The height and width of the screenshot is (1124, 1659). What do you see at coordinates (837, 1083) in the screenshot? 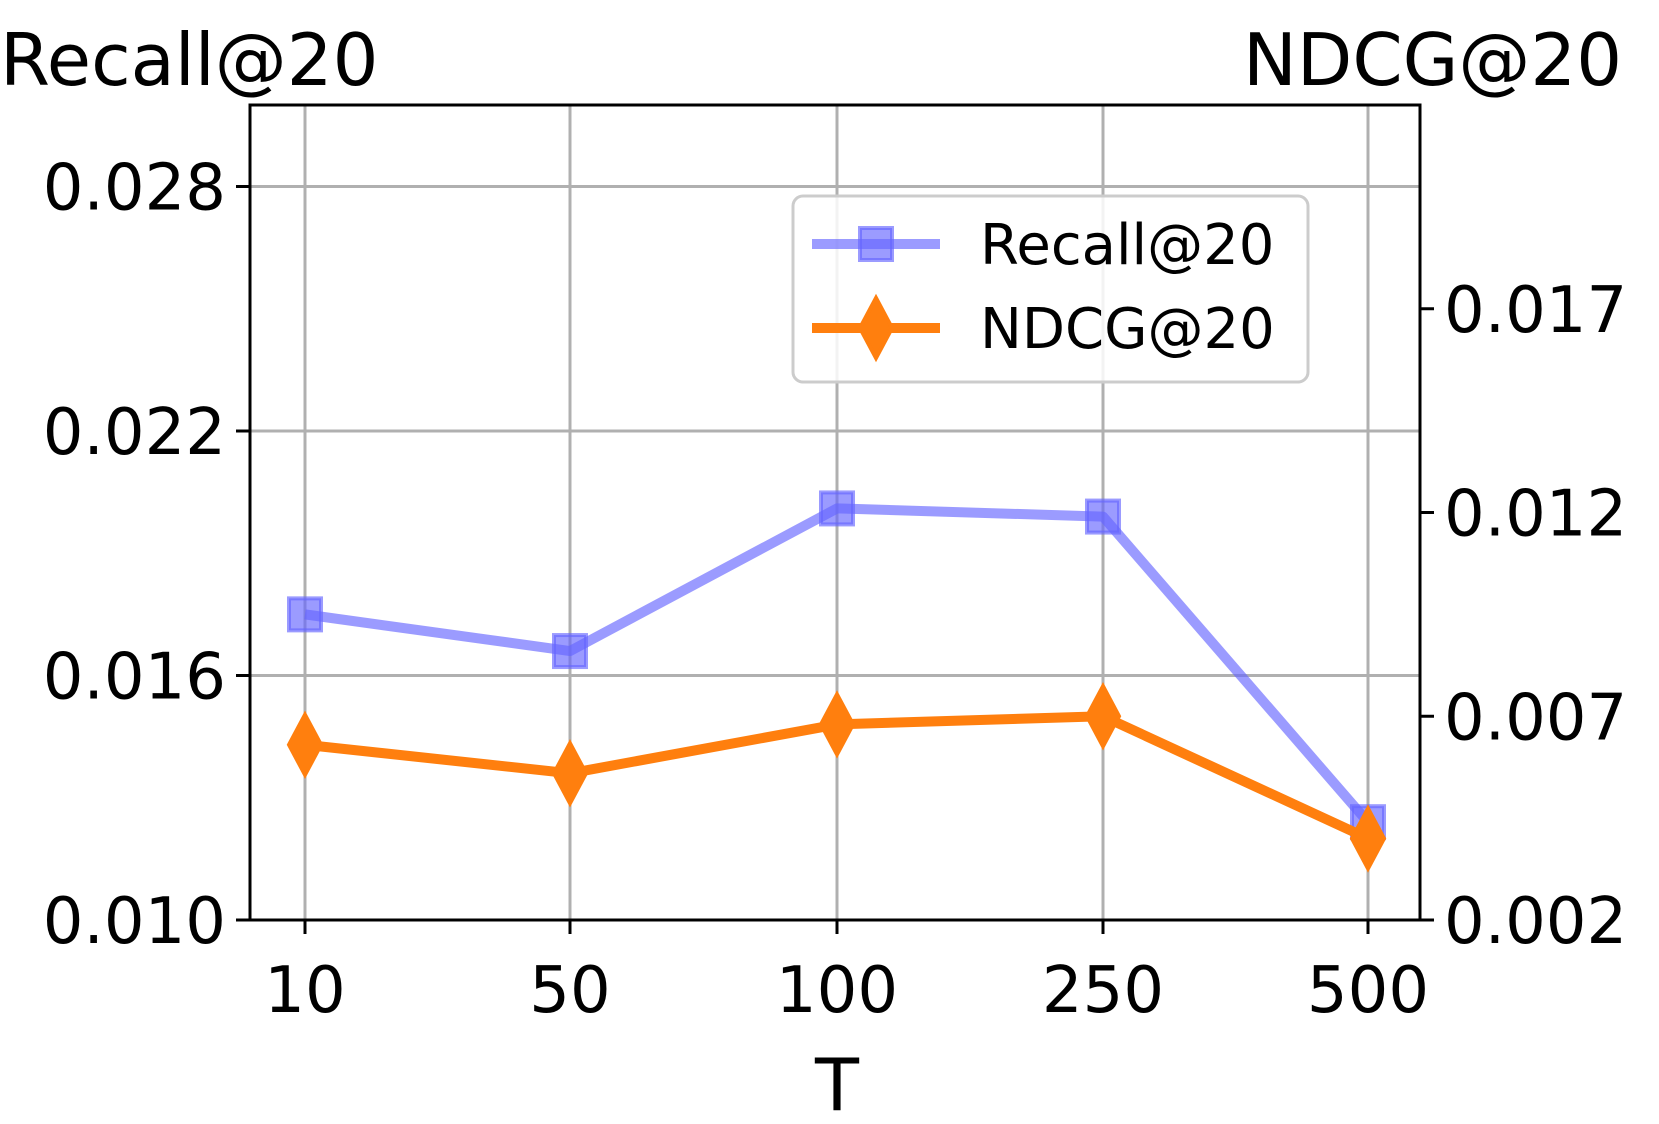
I see `x-axis-label: T` at bounding box center [837, 1083].